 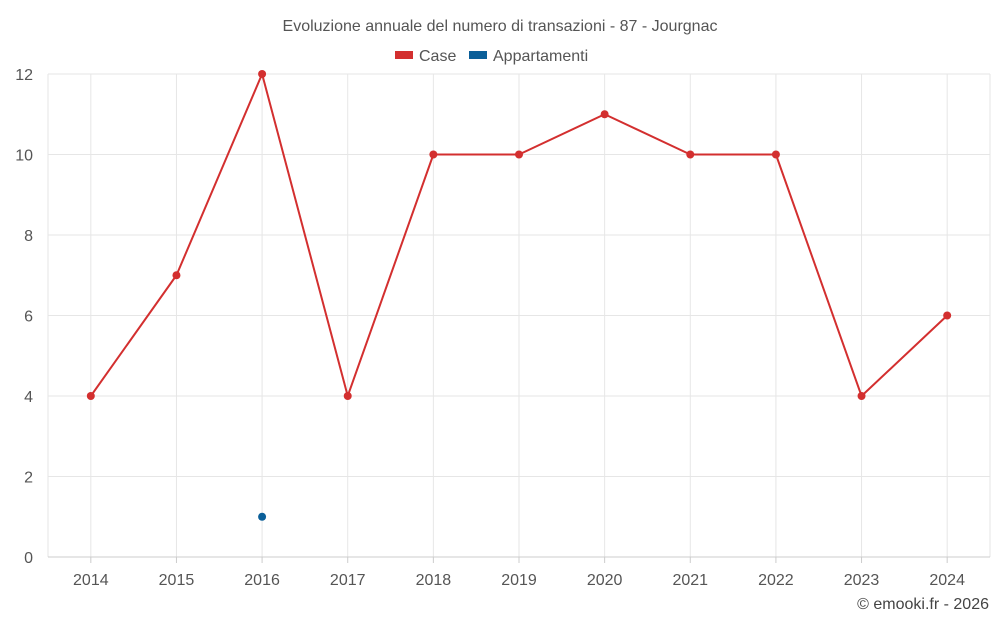 I want to click on data-point-case-2015, so click(x=176, y=275).